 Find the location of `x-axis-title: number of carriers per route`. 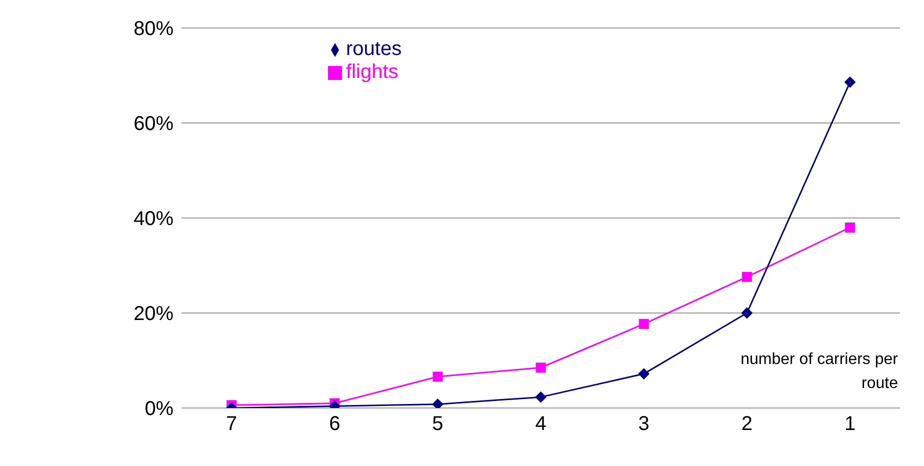

x-axis-title: number of carriers per route is located at coordinates (819, 372).